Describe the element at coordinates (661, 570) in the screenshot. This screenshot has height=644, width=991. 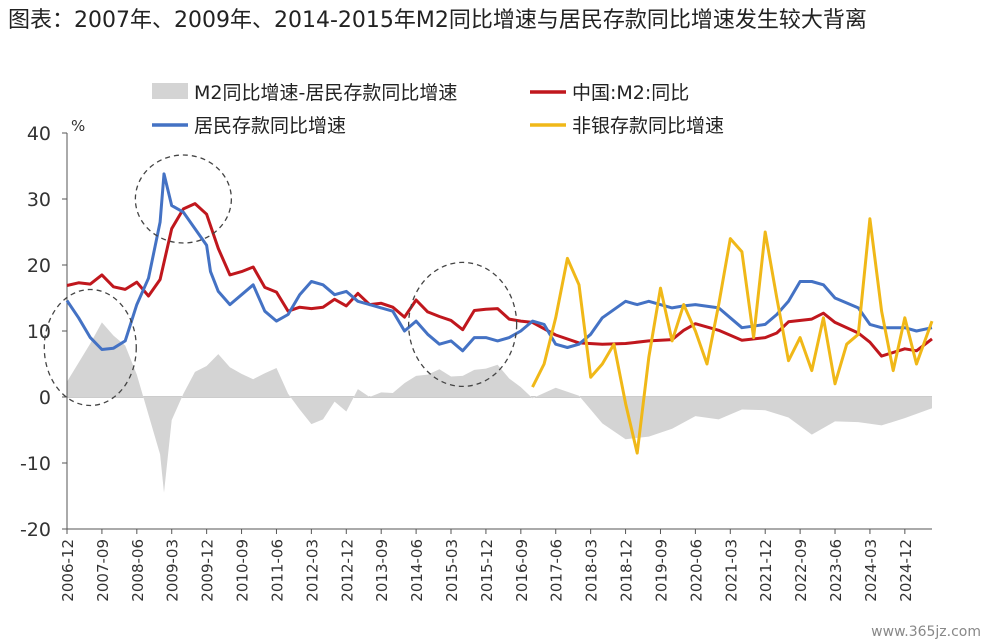
I see `x-tick-label: 2019-09` at that location.